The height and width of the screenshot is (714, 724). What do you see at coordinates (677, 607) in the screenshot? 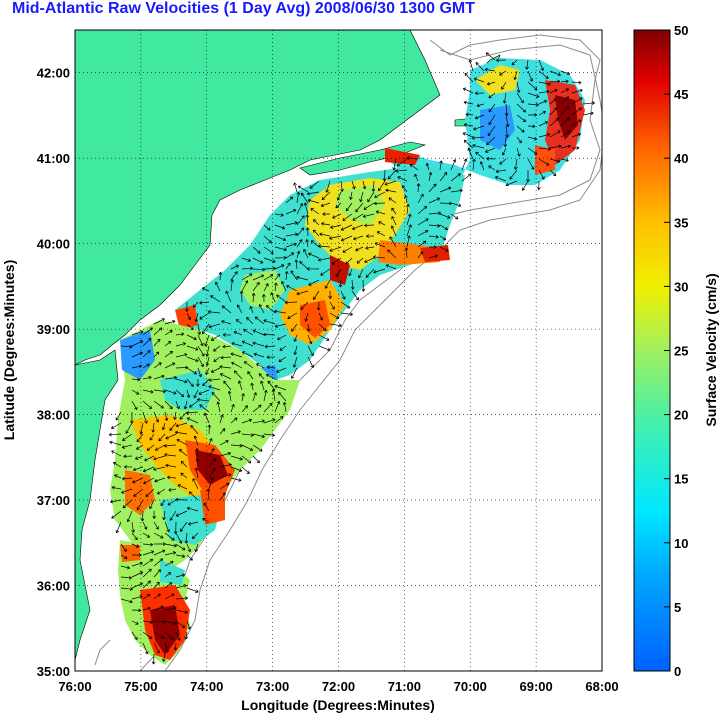
I see `colorbar-tick-label: 5` at bounding box center [677, 607].